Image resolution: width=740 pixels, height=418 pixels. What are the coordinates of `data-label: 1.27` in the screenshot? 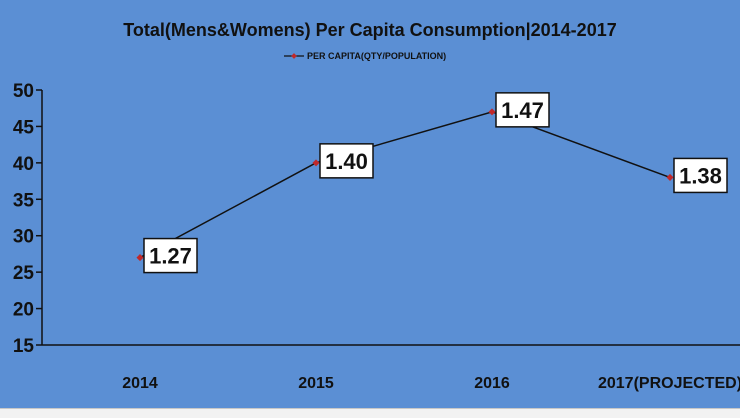 It's located at (170, 256).